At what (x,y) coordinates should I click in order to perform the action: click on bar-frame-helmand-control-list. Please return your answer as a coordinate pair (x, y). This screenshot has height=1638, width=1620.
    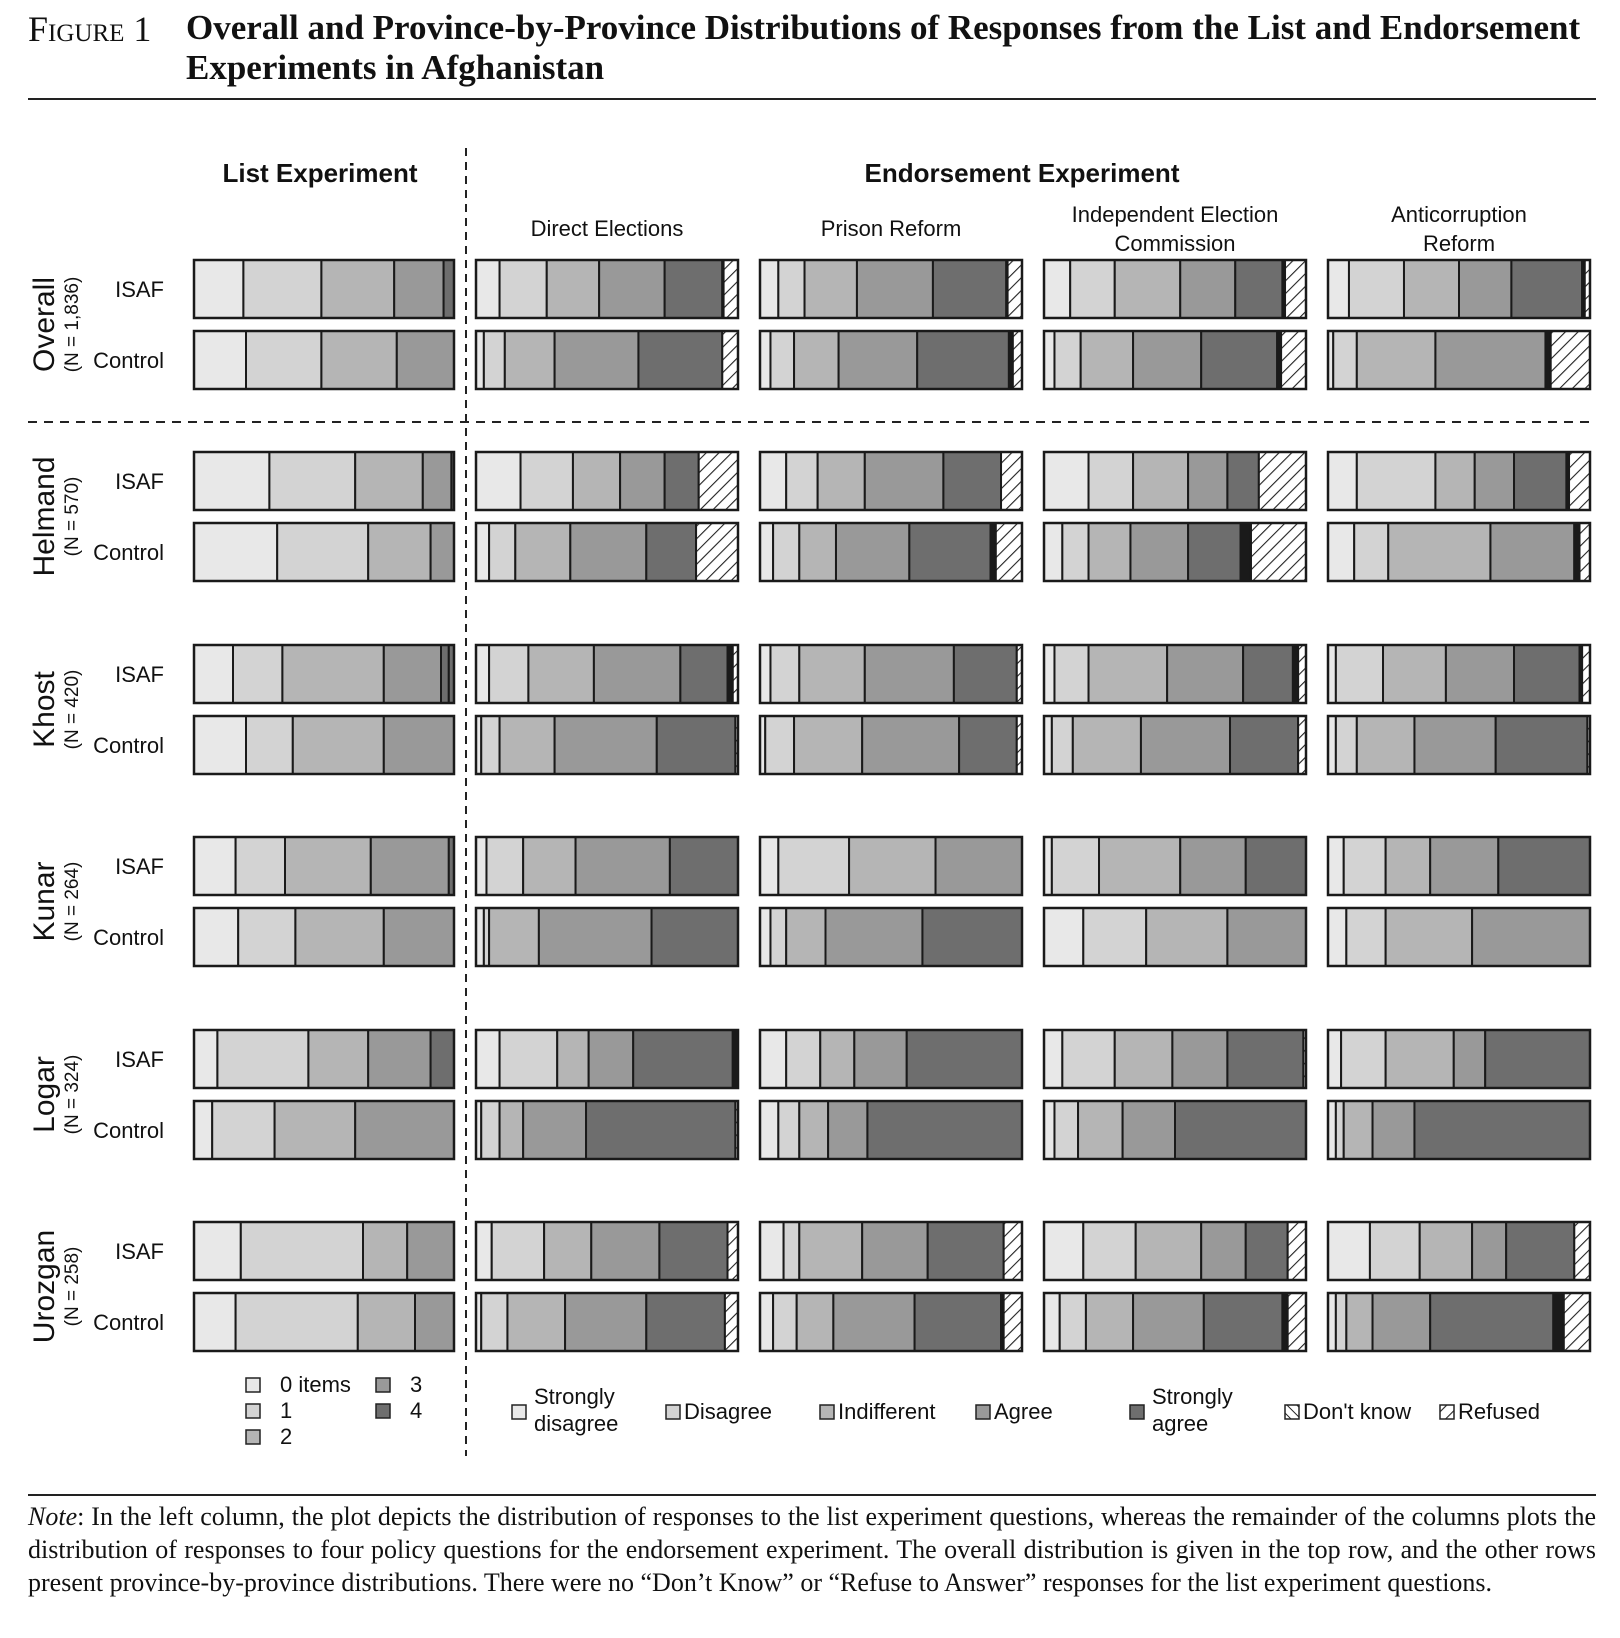
    Looking at the image, I should click on (324, 552).